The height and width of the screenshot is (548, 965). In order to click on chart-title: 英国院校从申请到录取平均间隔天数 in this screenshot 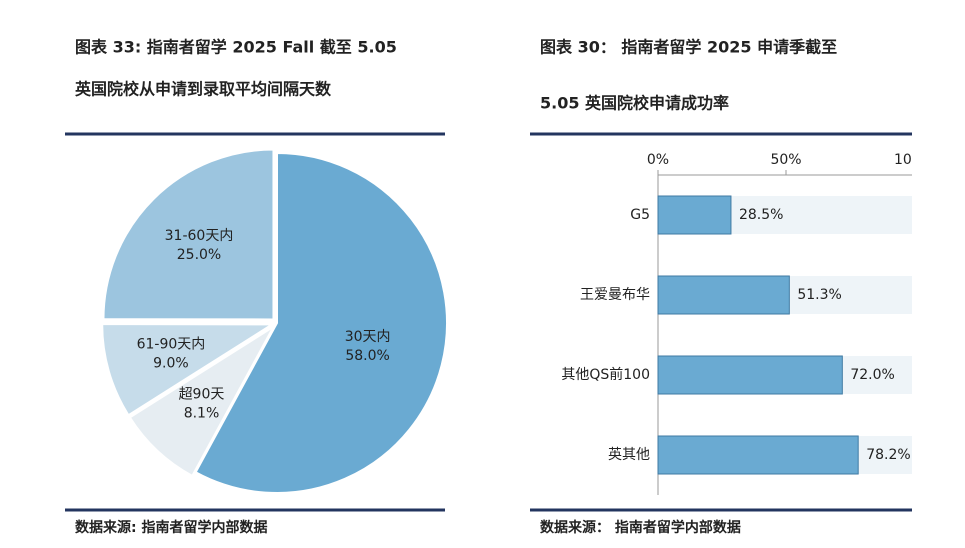, I will do `click(203, 89)`.